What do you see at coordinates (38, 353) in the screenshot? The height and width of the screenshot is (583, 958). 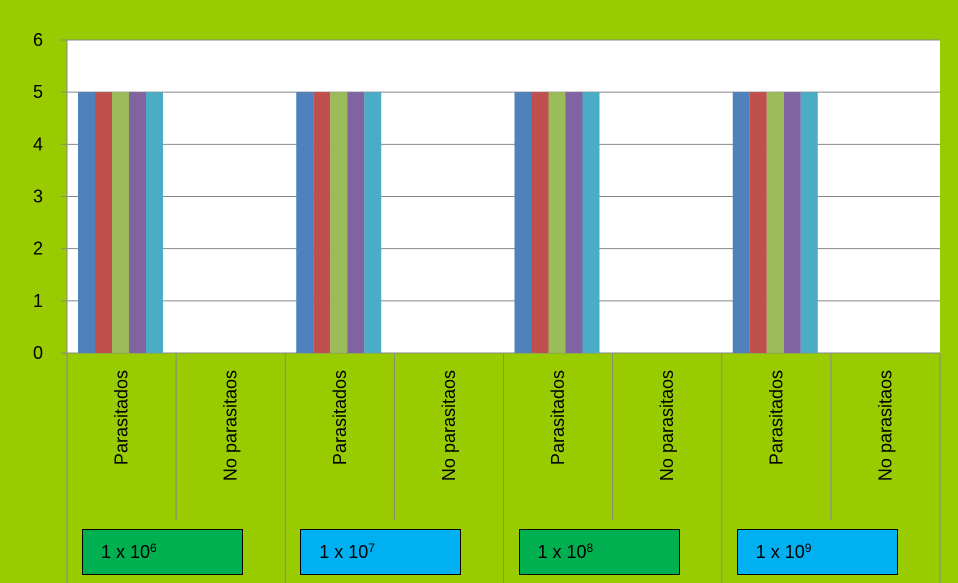 I see `y-tick-label: 0` at bounding box center [38, 353].